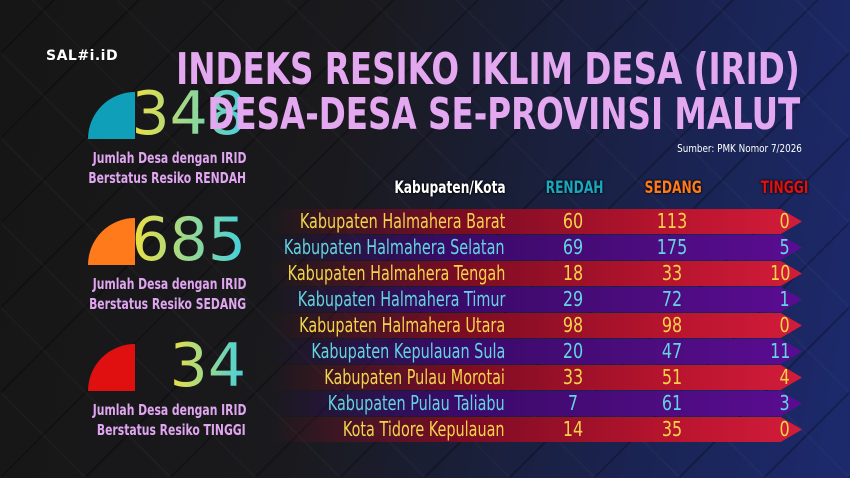 The width and height of the screenshot is (850, 478). I want to click on stat-label-2: Berstatus Resiko RENDAH, so click(167, 178).